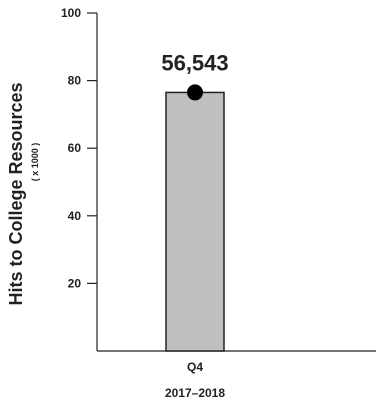 The width and height of the screenshot is (377, 405). What do you see at coordinates (75, 283) in the screenshot?
I see `y-tick-label: 20` at bounding box center [75, 283].